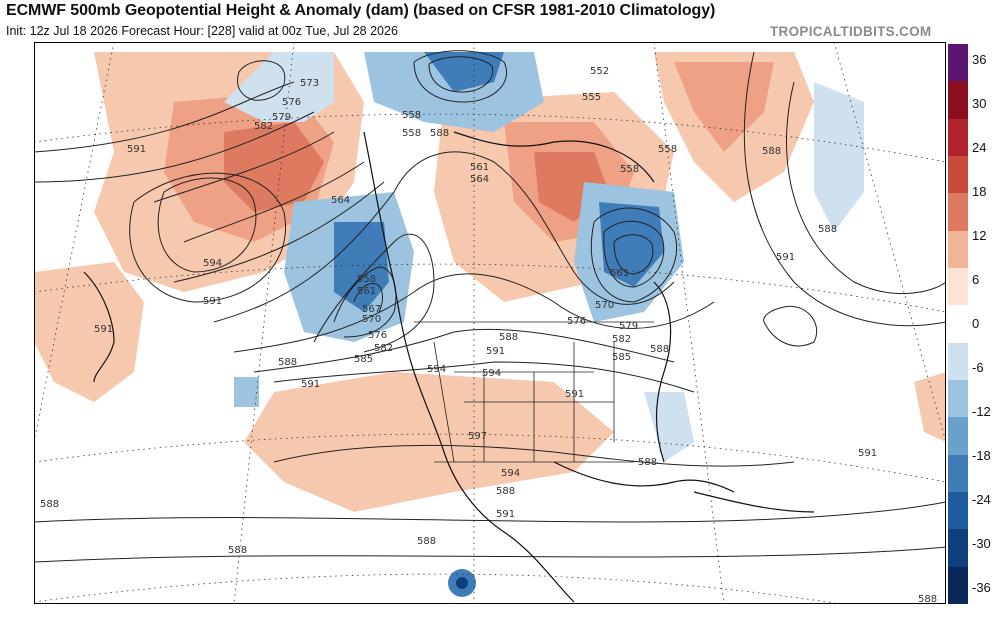 The height and width of the screenshot is (624, 1000). Describe the element at coordinates (477, 436) in the screenshot. I see `contour-label: 597` at that location.